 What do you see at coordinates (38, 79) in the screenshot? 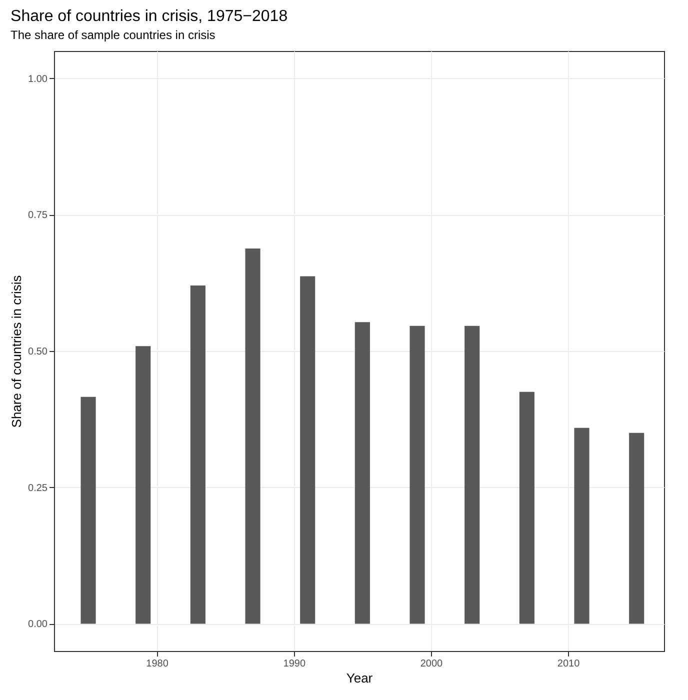
I see `y-tick-label: 1.00` at bounding box center [38, 79].